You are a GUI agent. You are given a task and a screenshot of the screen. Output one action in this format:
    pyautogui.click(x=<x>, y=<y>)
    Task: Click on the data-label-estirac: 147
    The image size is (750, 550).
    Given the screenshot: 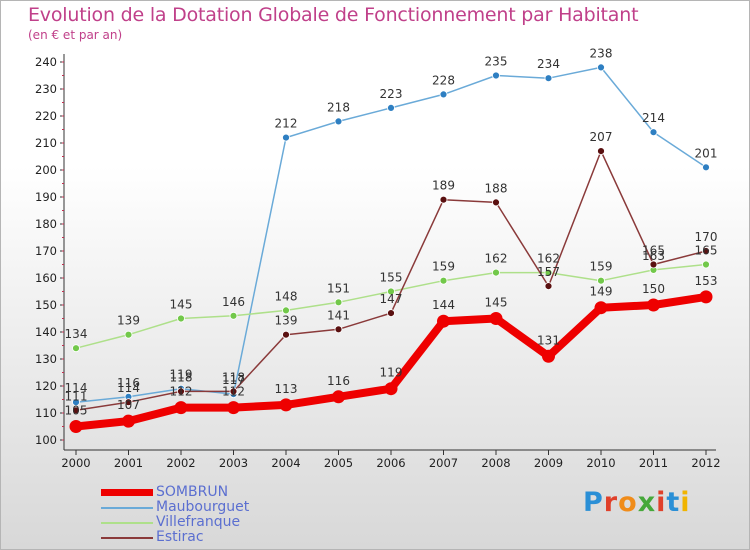 What is the action you would take?
    pyautogui.click(x=391, y=299)
    